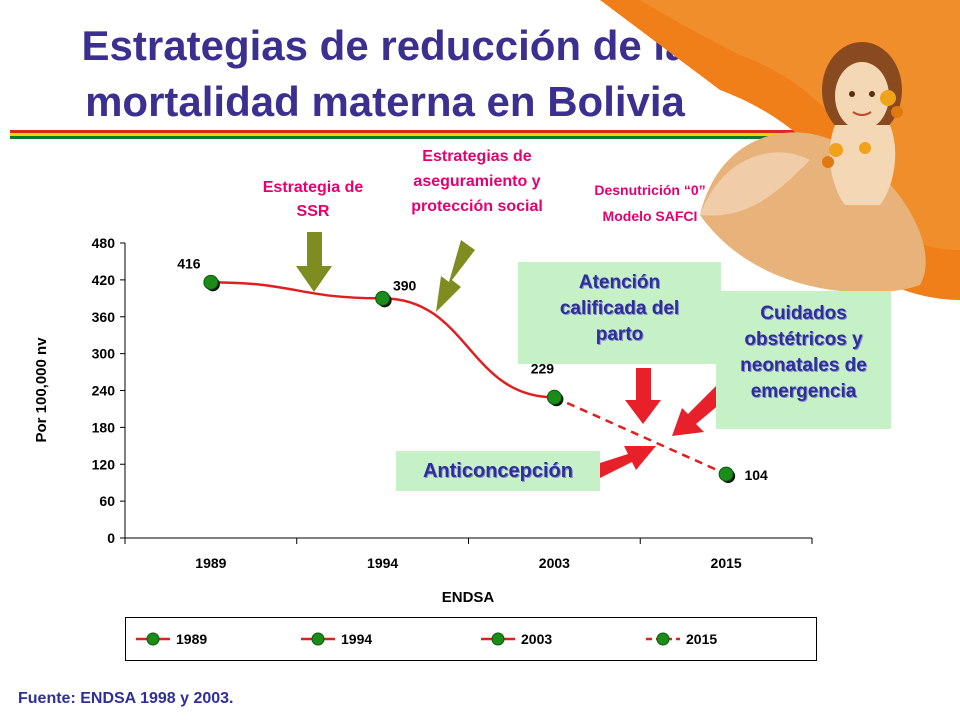  Describe the element at coordinates (619, 282) in the screenshot. I see `callout-atencion-line-1: Atención` at that location.